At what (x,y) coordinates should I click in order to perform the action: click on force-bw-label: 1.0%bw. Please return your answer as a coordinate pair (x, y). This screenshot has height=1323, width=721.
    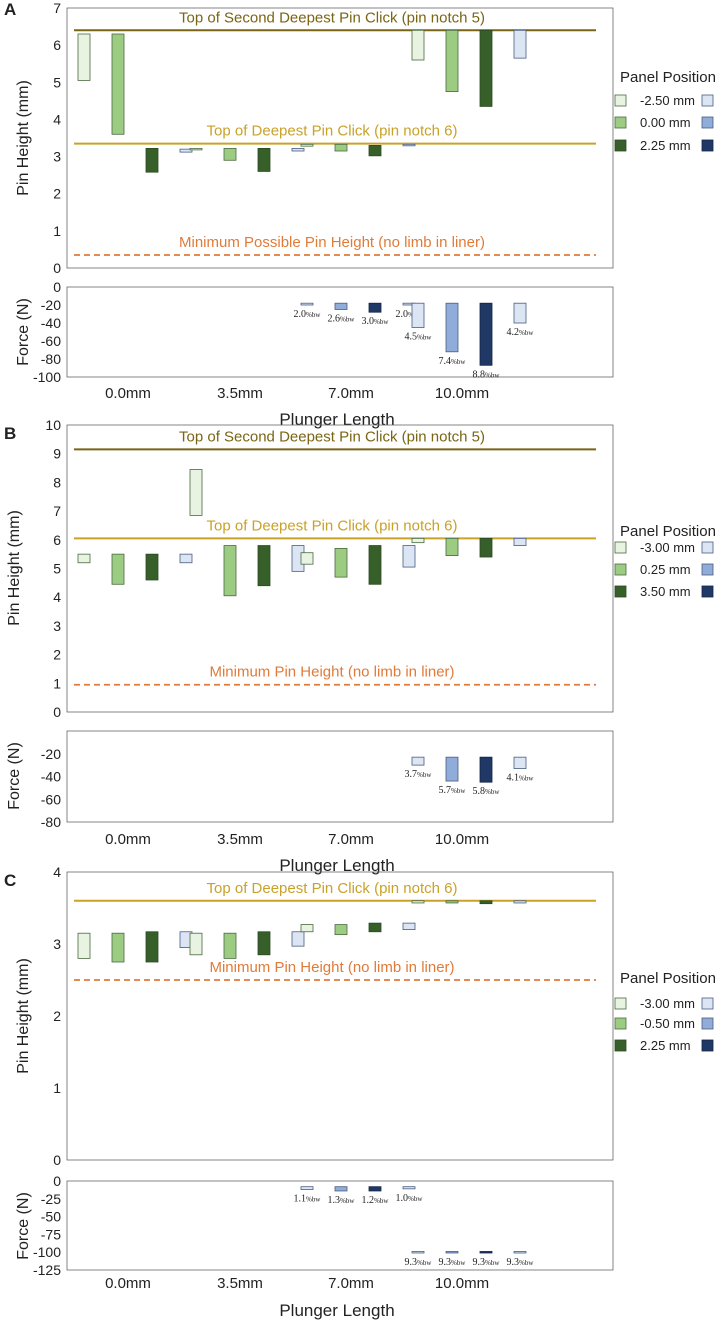
    Looking at the image, I should click on (410, 1198).